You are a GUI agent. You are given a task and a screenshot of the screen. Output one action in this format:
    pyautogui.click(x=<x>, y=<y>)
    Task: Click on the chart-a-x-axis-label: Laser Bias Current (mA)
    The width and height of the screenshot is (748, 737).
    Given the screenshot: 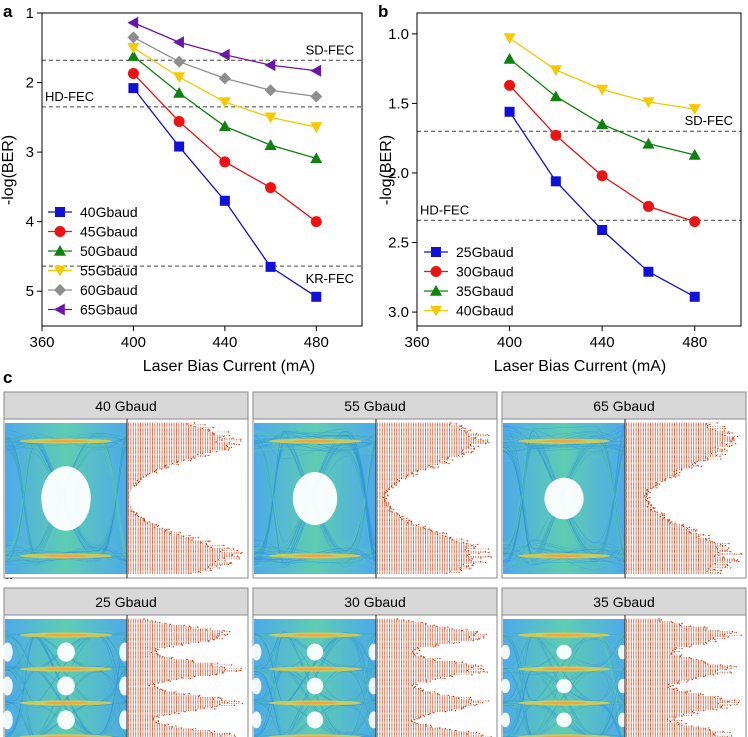 What is the action you would take?
    pyautogui.click(x=229, y=366)
    